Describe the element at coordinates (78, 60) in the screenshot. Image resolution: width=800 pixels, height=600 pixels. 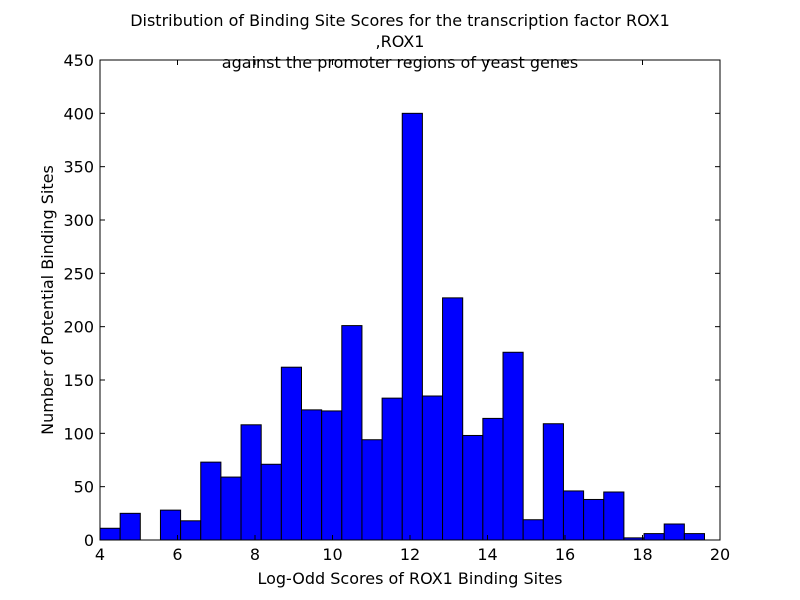
I see `y-tick-label: 450` at that location.